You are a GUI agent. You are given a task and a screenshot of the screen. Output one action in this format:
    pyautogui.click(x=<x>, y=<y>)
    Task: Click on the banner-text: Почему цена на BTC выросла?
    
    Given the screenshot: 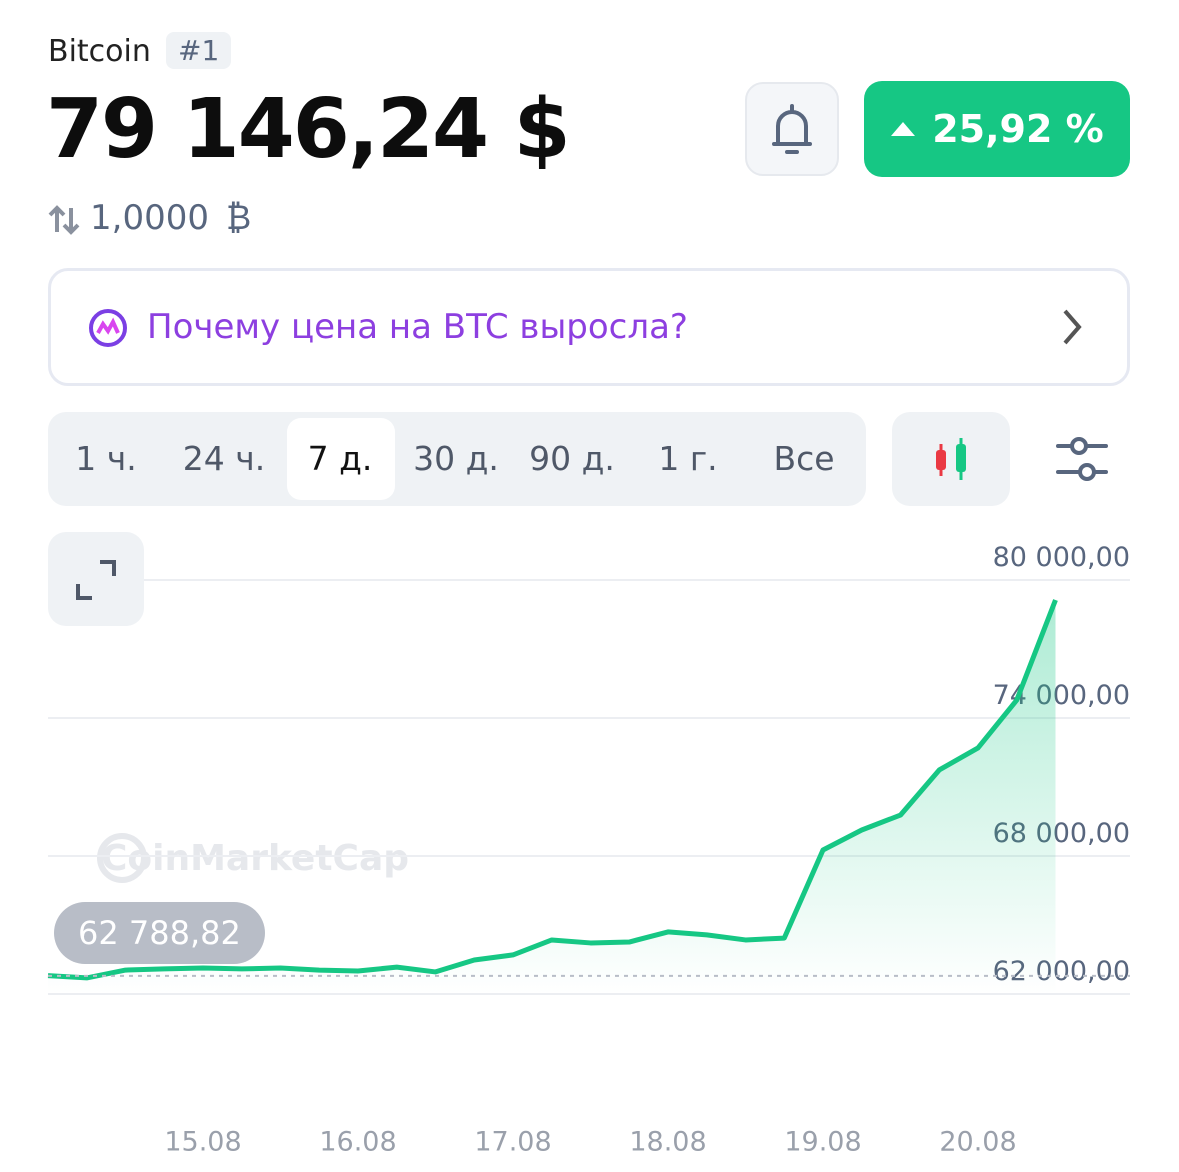 What is the action you would take?
    pyautogui.click(x=417, y=327)
    